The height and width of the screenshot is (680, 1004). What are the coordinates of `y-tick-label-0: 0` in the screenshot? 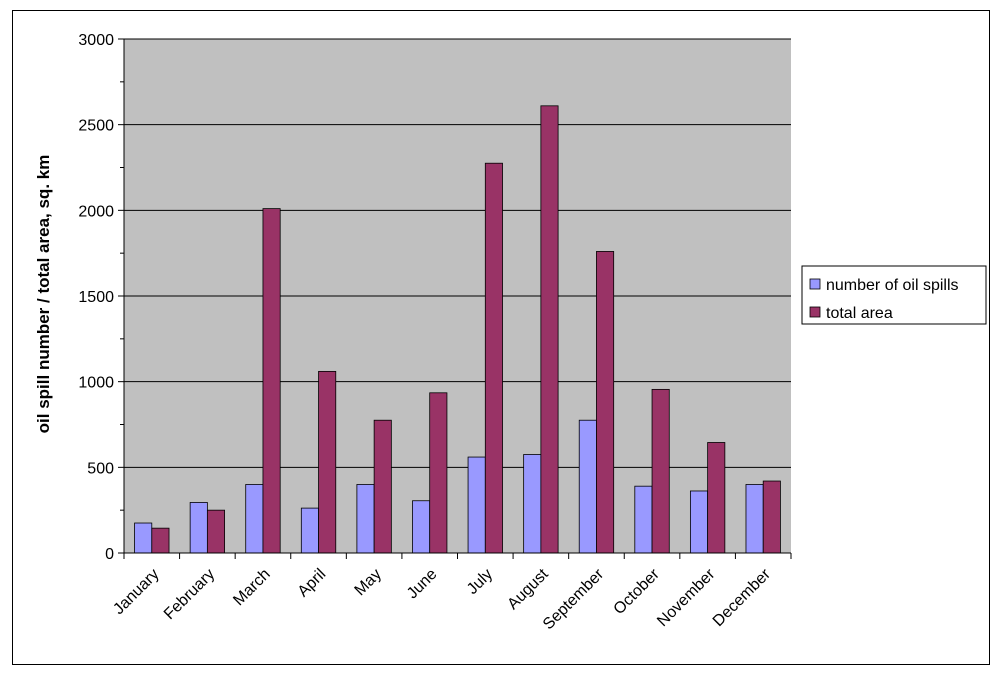 It's located at (109, 554).